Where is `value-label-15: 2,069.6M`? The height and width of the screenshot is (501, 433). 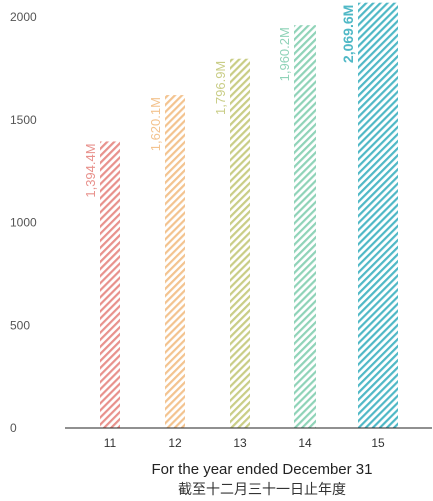 value-label-15: 2,069.6M is located at coordinates (348, 34).